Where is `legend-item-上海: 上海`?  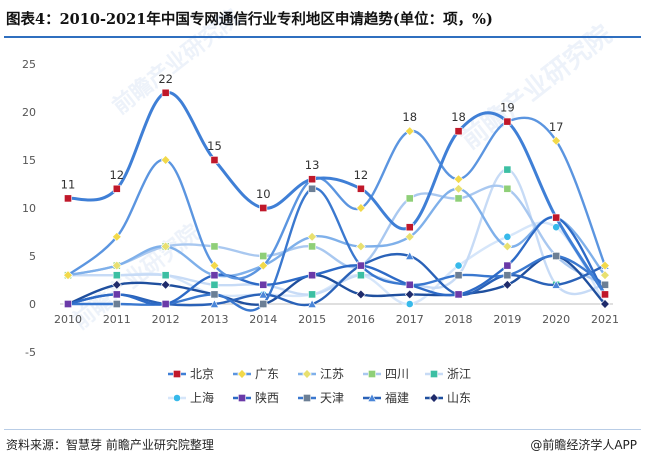
legend-item-上海: 上海 is located at coordinates (191, 397).